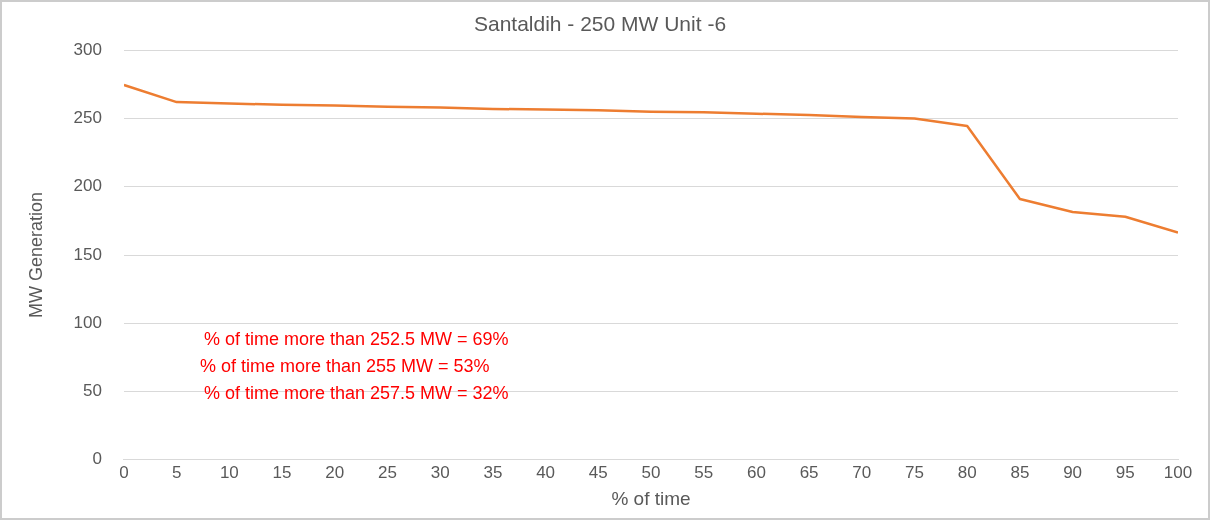 The width and height of the screenshot is (1210, 520). I want to click on x-tick-label: 75, so click(914, 472).